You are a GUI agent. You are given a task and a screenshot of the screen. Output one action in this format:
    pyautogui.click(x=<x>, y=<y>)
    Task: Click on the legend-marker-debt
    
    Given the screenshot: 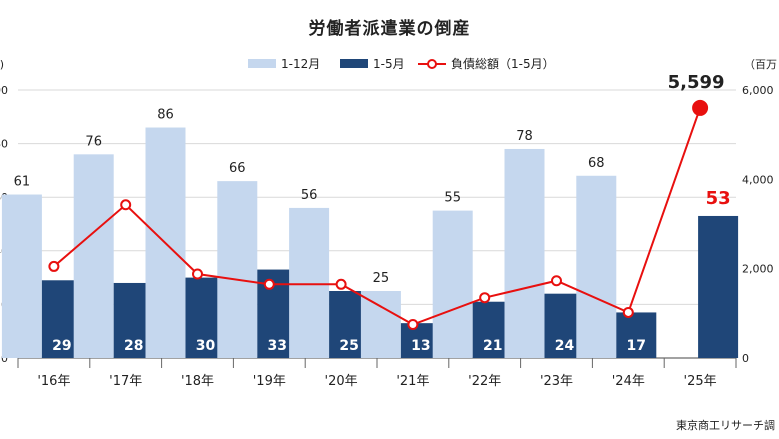 What is the action you would take?
    pyautogui.click(x=432, y=64)
    